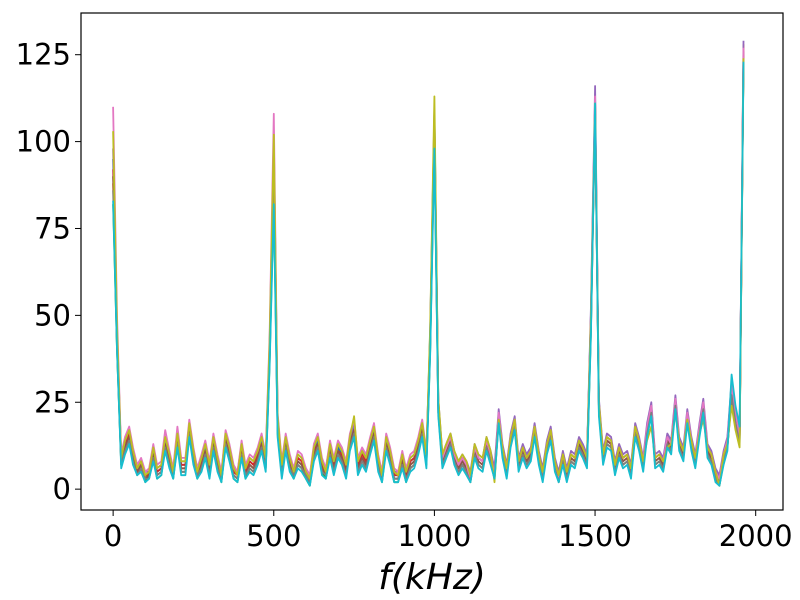 The width and height of the screenshot is (800, 600). I want to click on y-tick-label: 50, so click(52, 315).